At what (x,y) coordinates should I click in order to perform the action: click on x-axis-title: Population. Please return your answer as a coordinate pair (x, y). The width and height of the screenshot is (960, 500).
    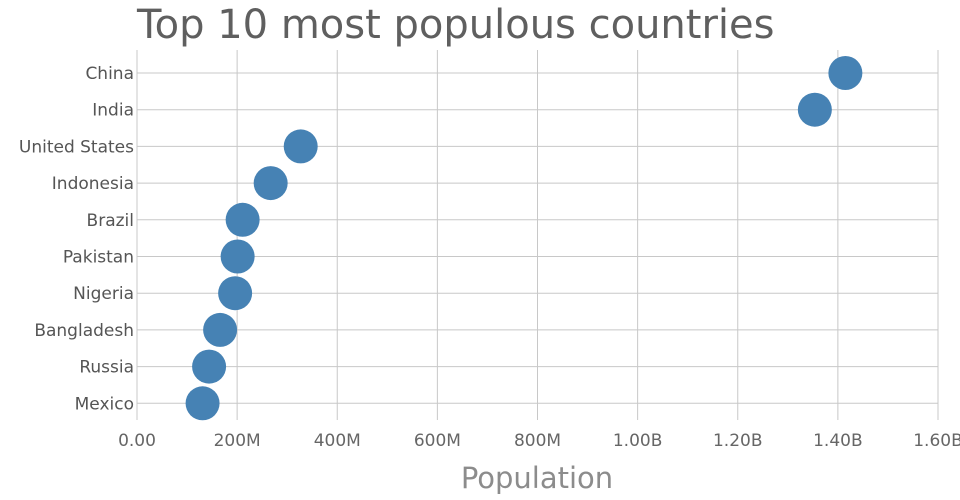
    Looking at the image, I should click on (537, 478).